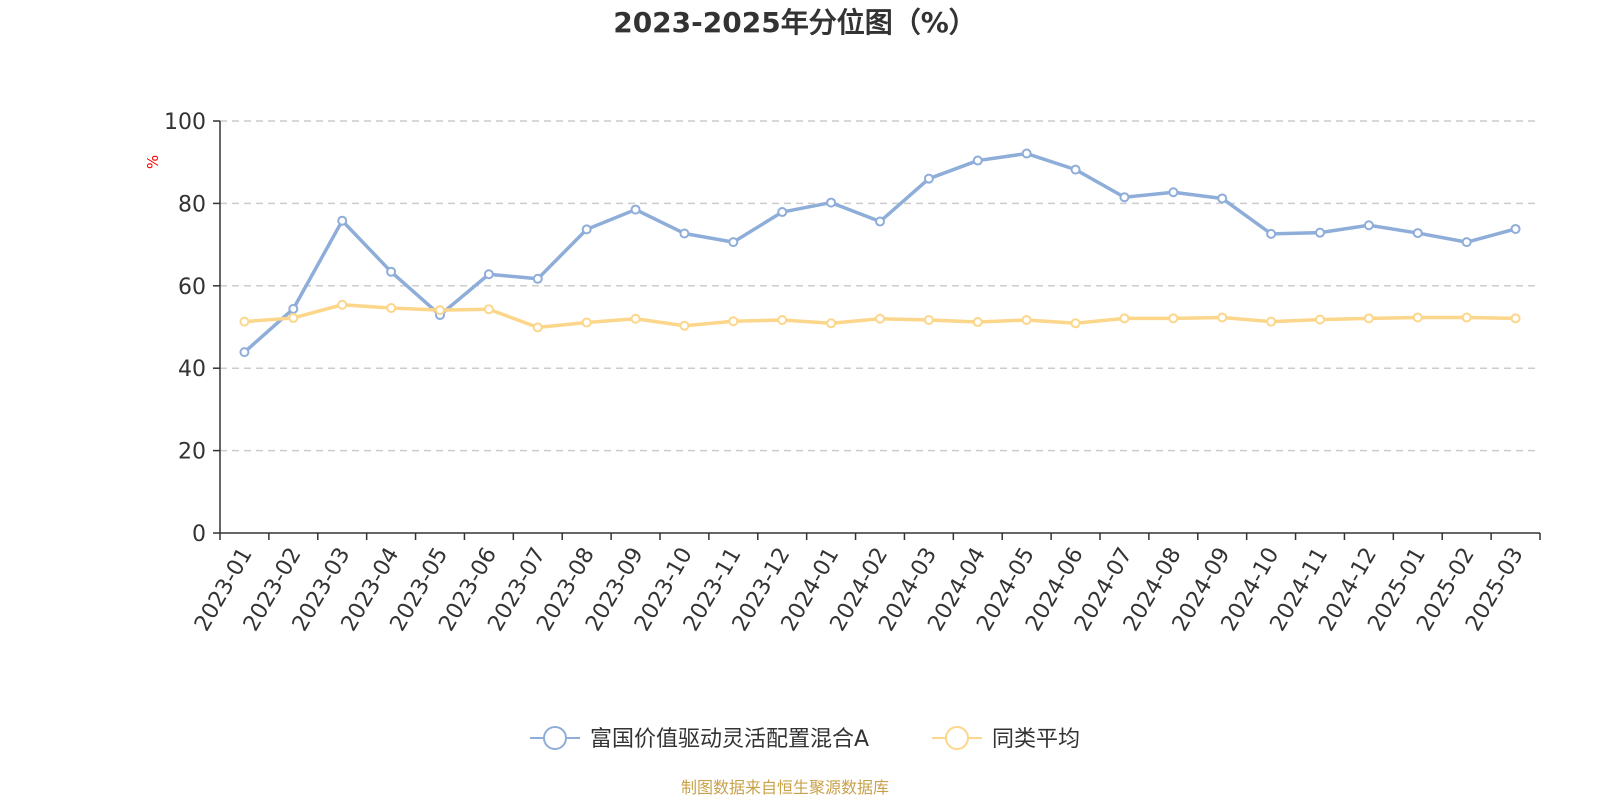  Describe the element at coordinates (192, 452) in the screenshot. I see `y-tick-label: 20` at that location.